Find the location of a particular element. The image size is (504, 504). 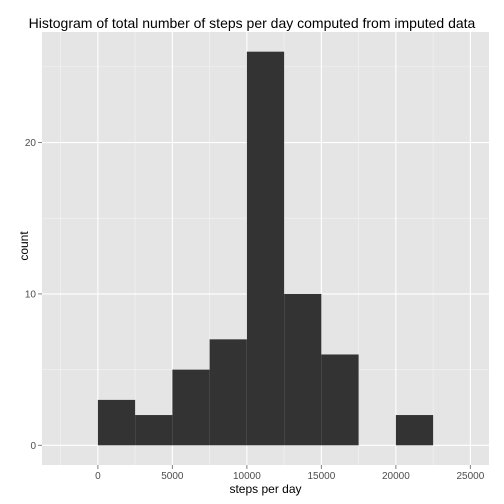

y-tick-label: 20 is located at coordinates (31, 143).